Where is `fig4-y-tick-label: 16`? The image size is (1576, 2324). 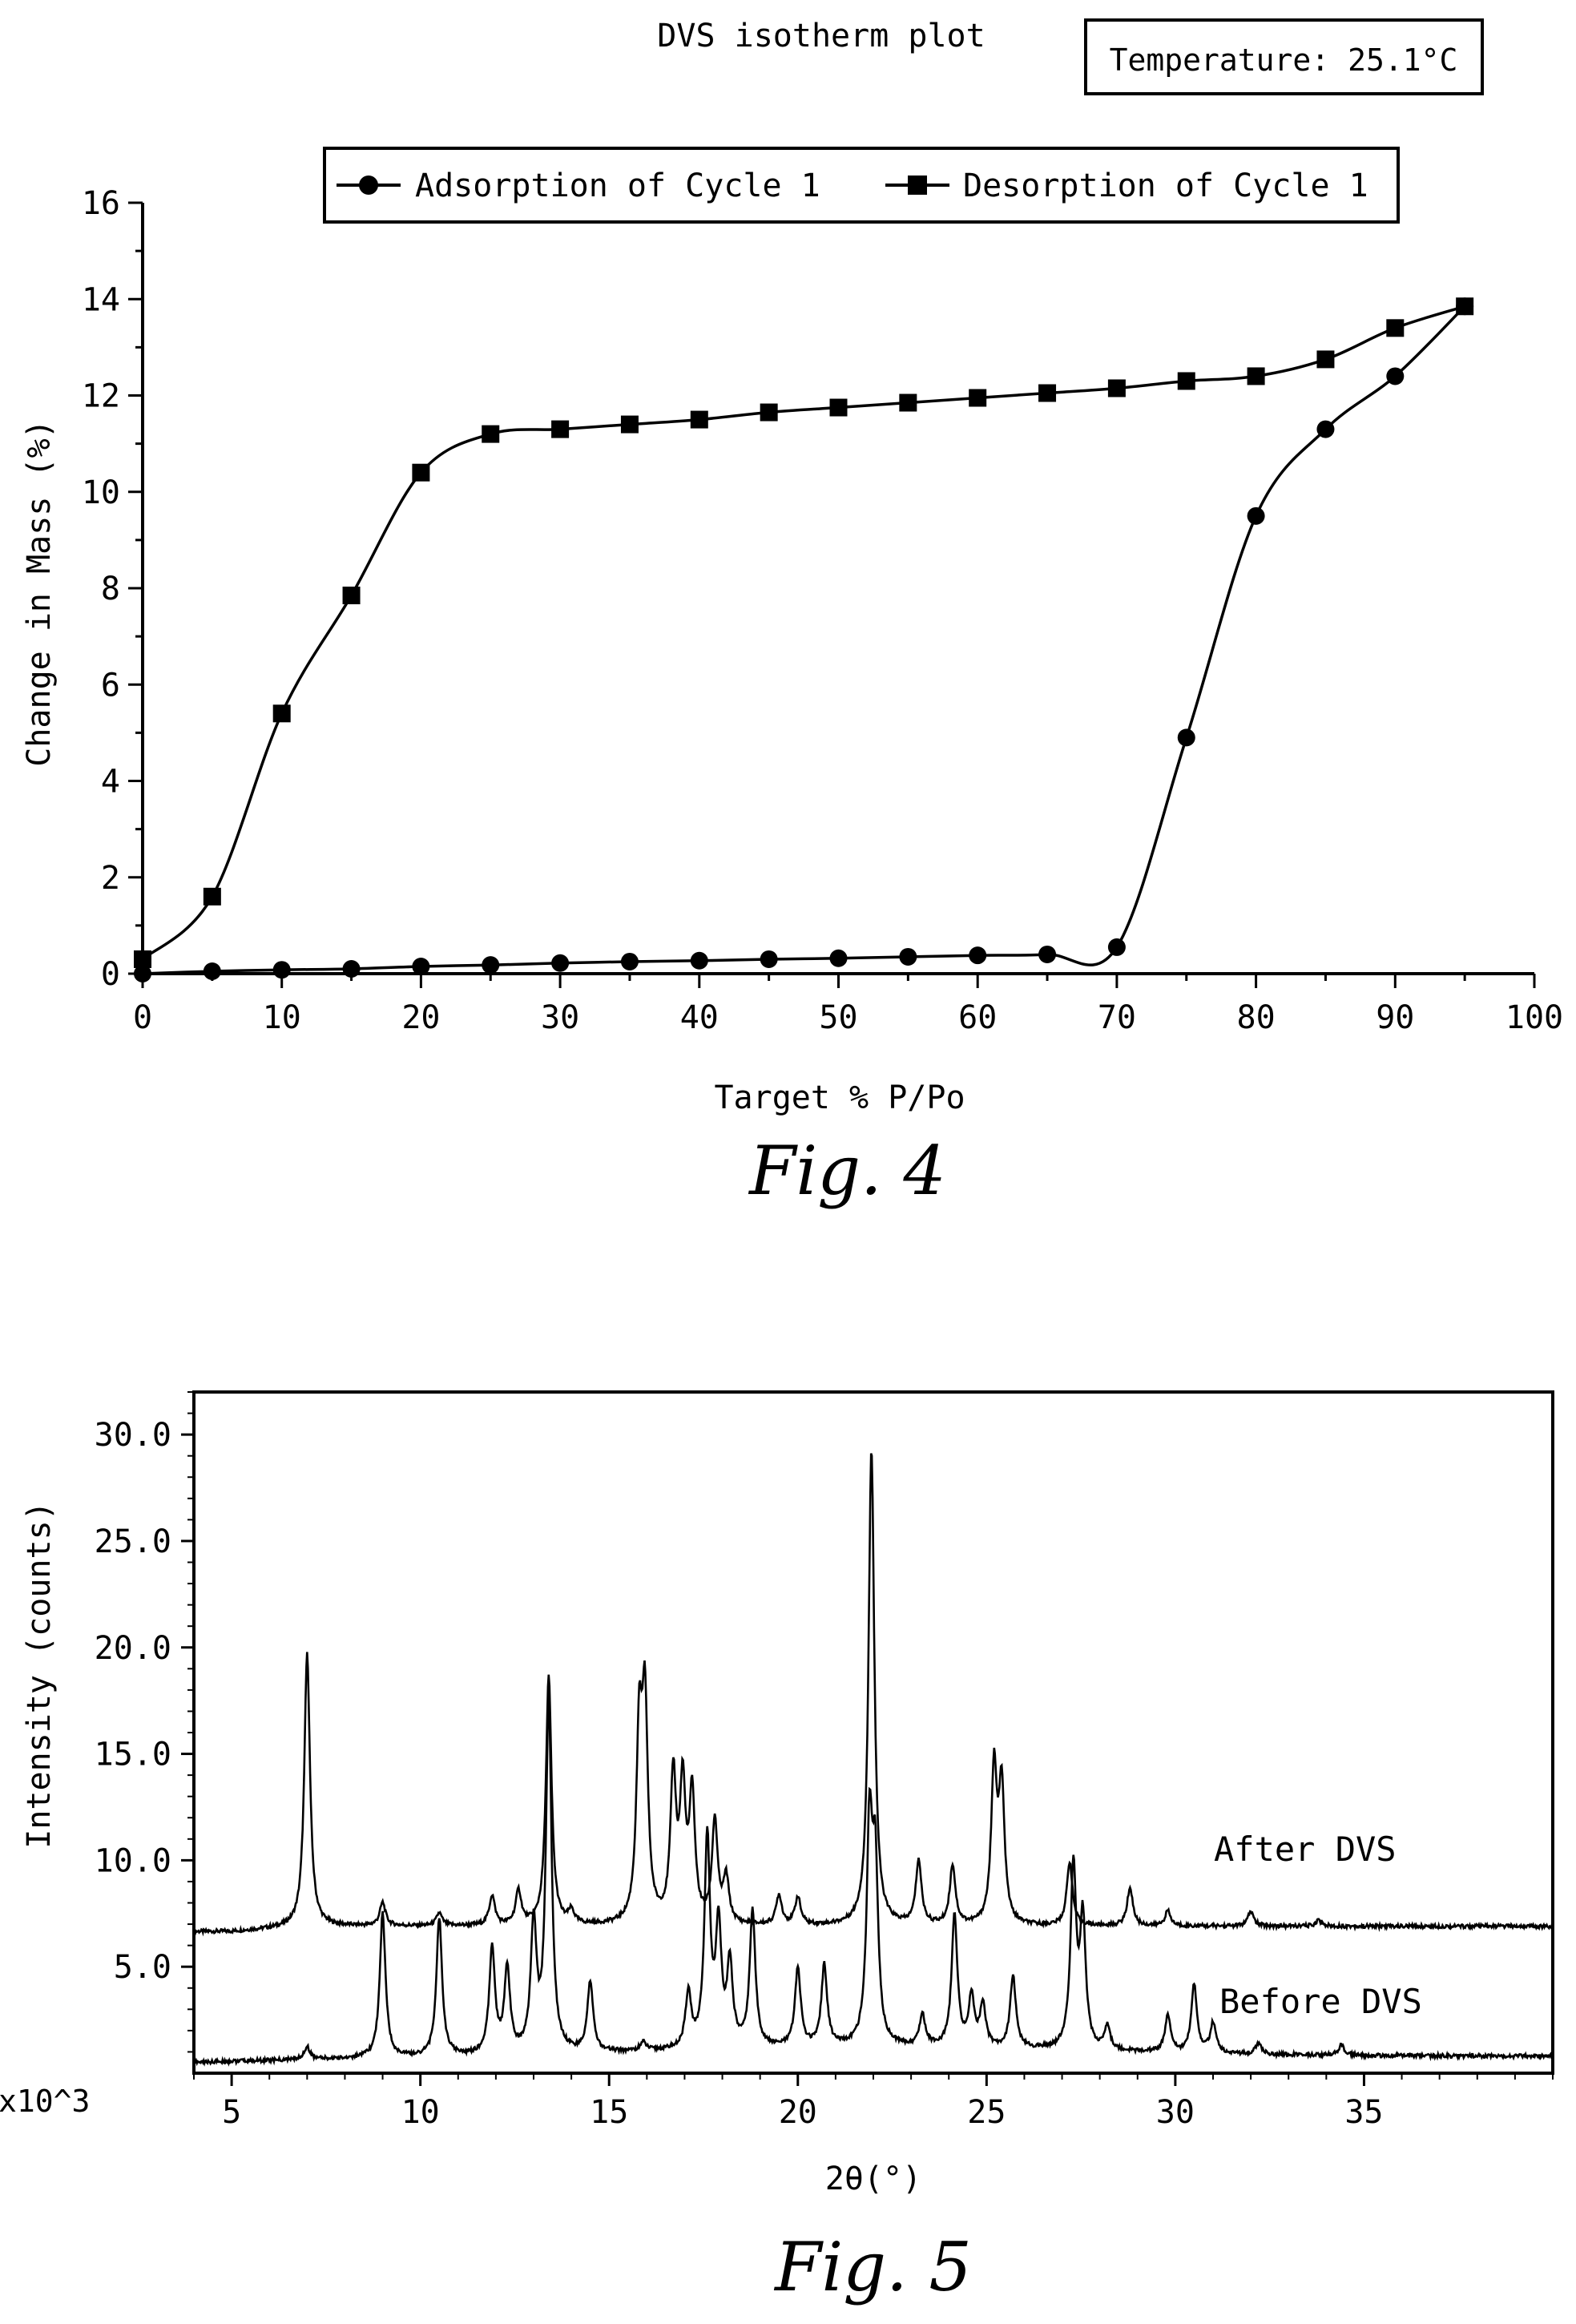
fig4-y-tick-label: 16 is located at coordinates (101, 203).